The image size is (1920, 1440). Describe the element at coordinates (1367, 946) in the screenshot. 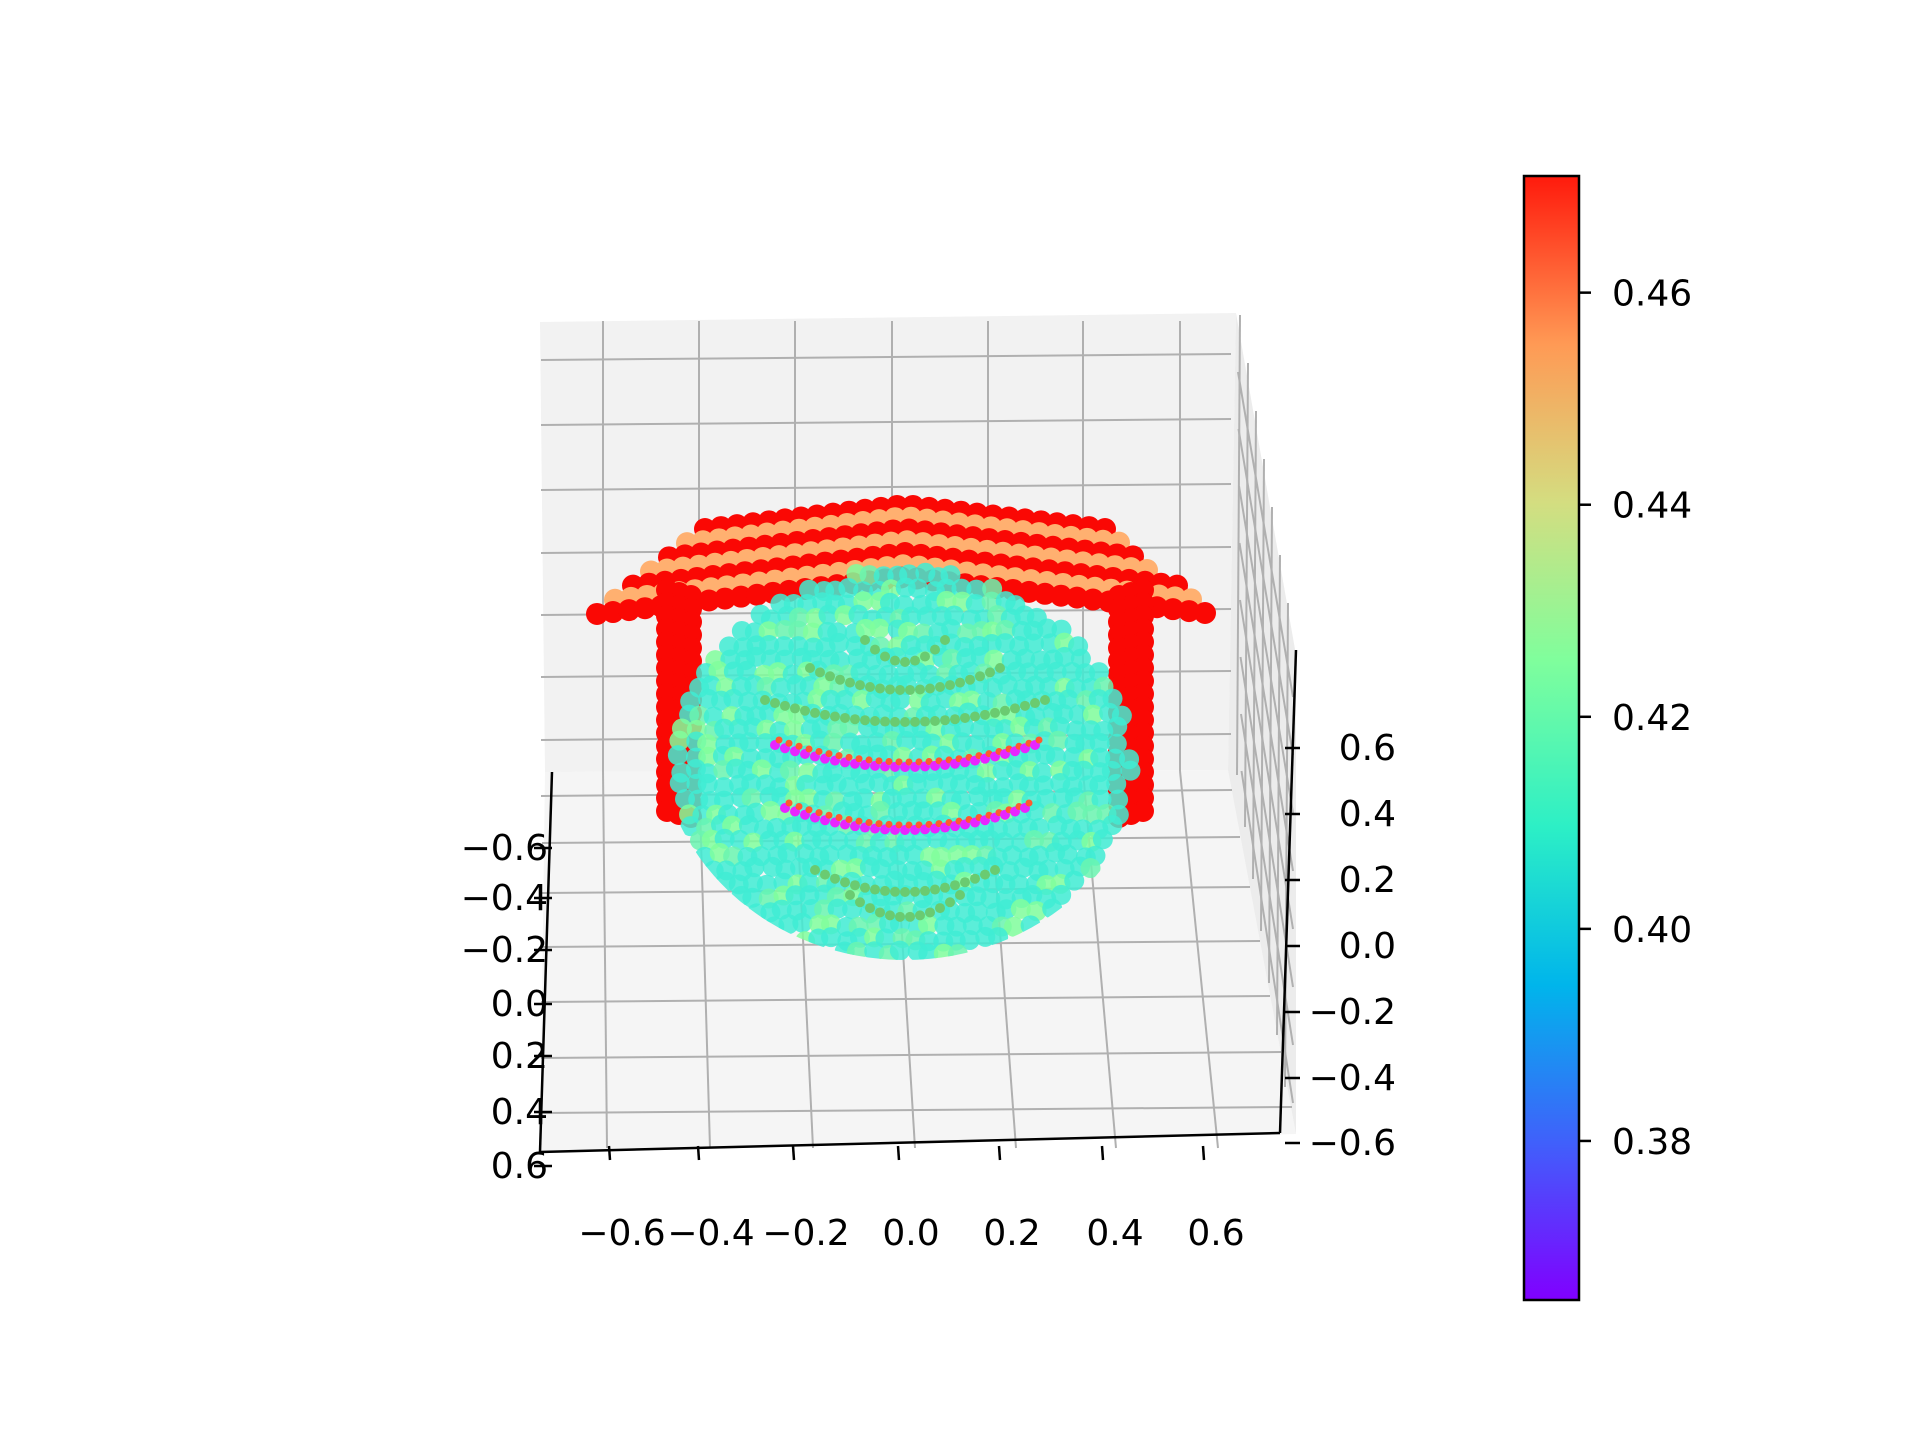

I see `y-tick-label: 0.0` at that location.